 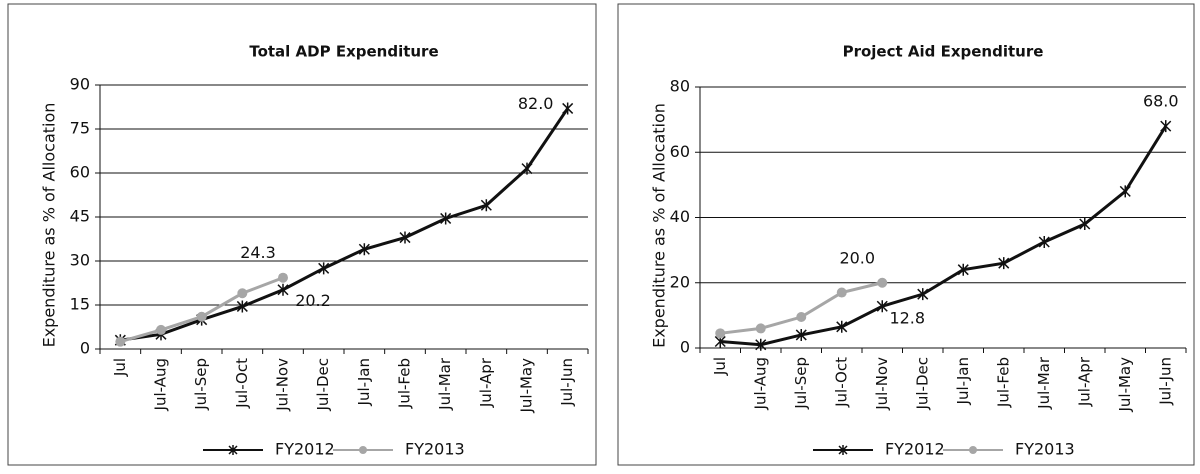 I want to click on chart-title: Project Aid Expenditure, so click(x=943, y=52).